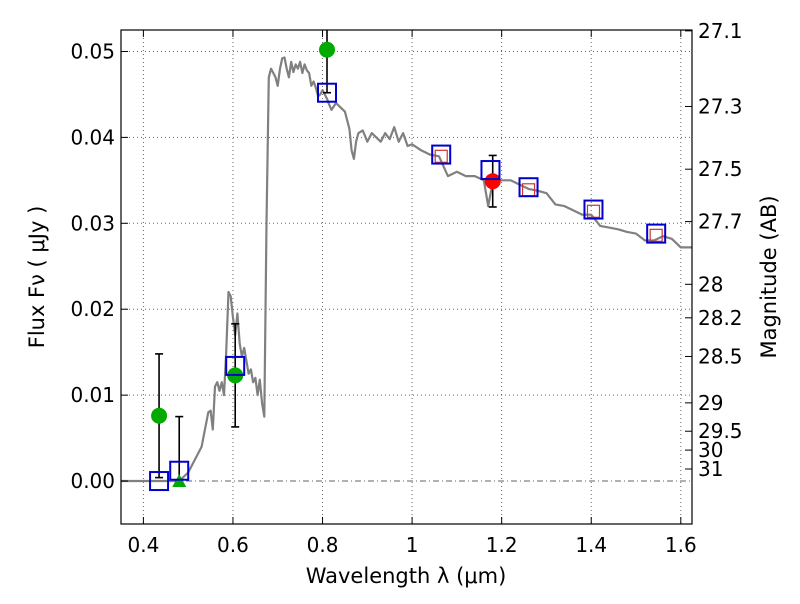 This screenshot has height=604, width=800. I want to click on y-tick-label: 0.05, so click(92, 51).